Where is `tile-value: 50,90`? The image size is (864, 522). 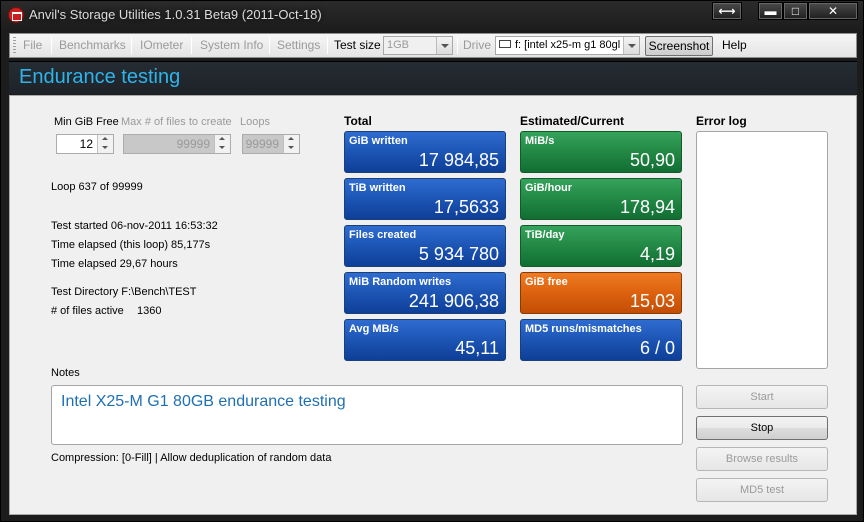 tile-value: 50,90 is located at coordinates (652, 160).